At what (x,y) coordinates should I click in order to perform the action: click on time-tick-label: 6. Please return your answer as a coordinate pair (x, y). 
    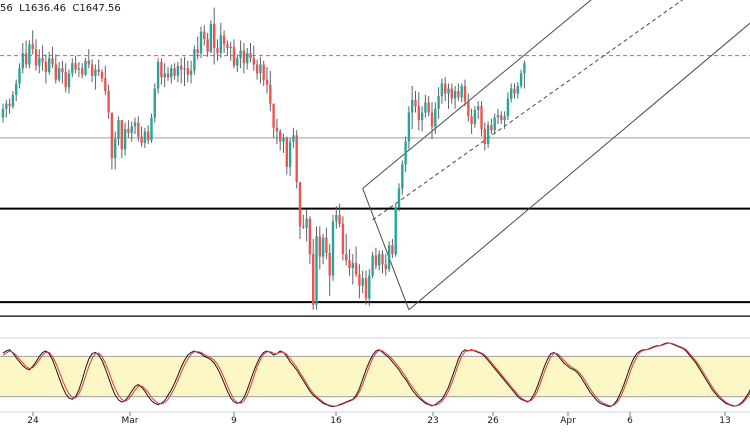
    Looking at the image, I should click on (630, 421).